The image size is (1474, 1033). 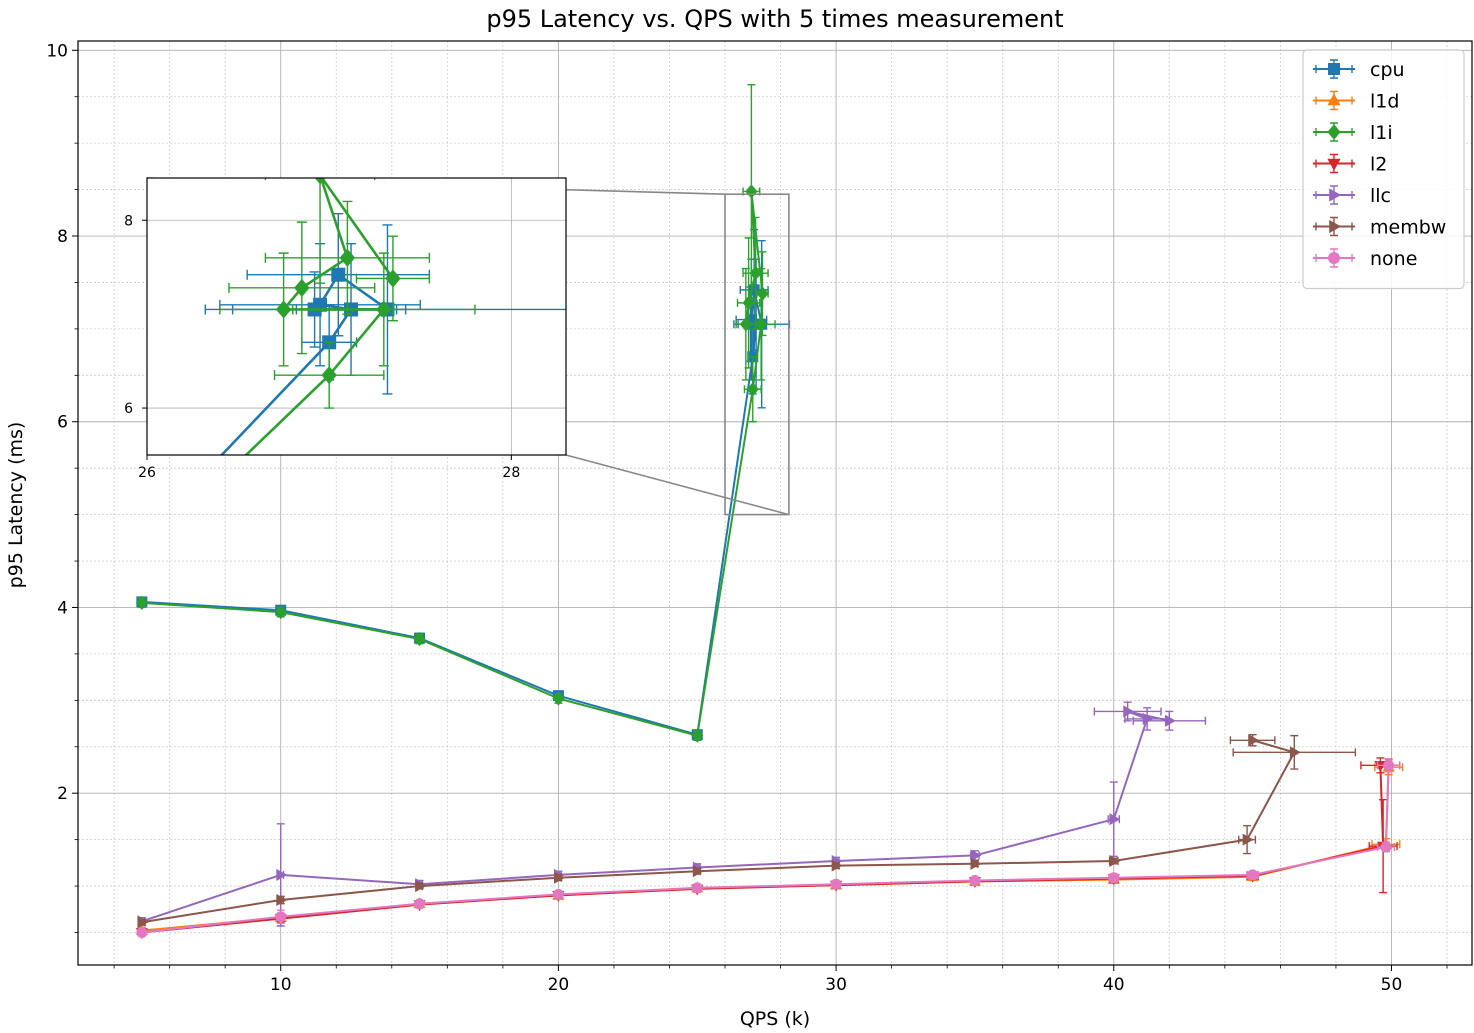 I want to click on x-axis-label: QPS (k), so click(x=775, y=1019).